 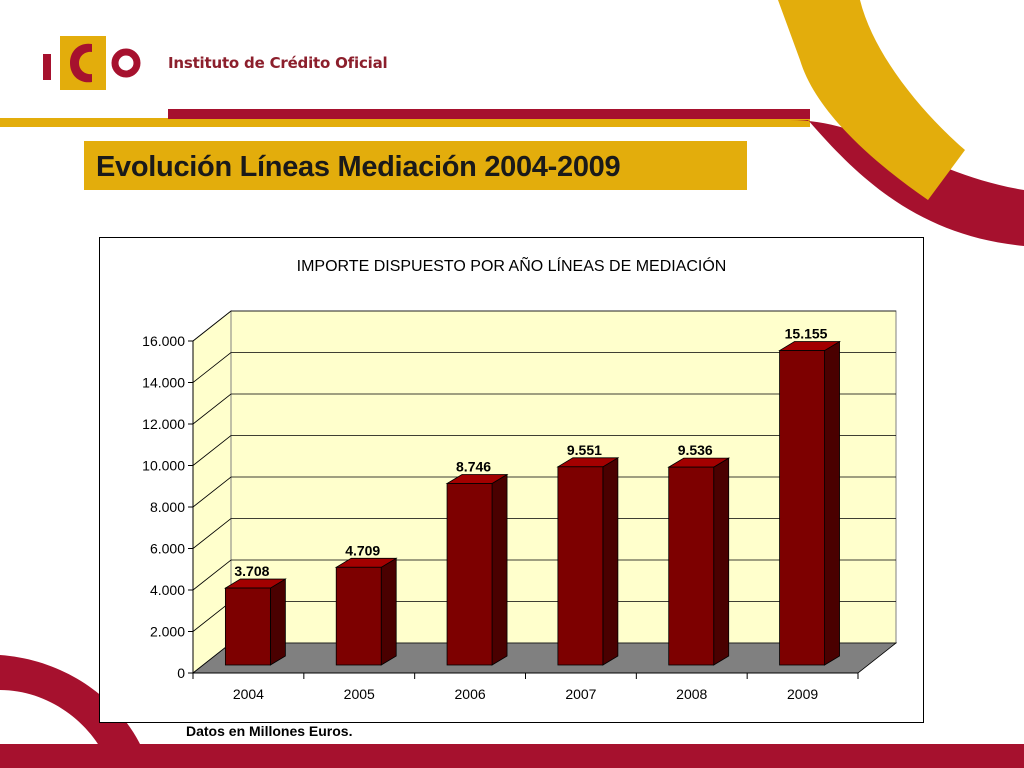 I want to click on crimson-footer-band, so click(x=512, y=756).